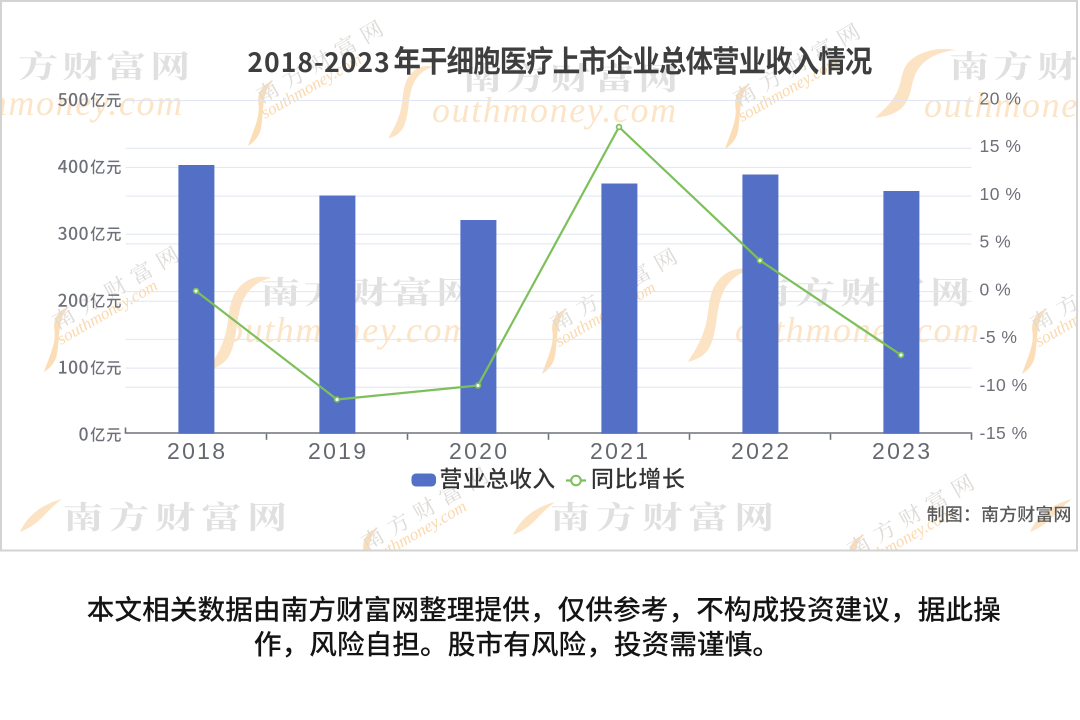 Image resolution: width=1080 pixels, height=720 pixels. Describe the element at coordinates (996, 242) in the screenshot. I see `svg-text: 5 %` at that location.